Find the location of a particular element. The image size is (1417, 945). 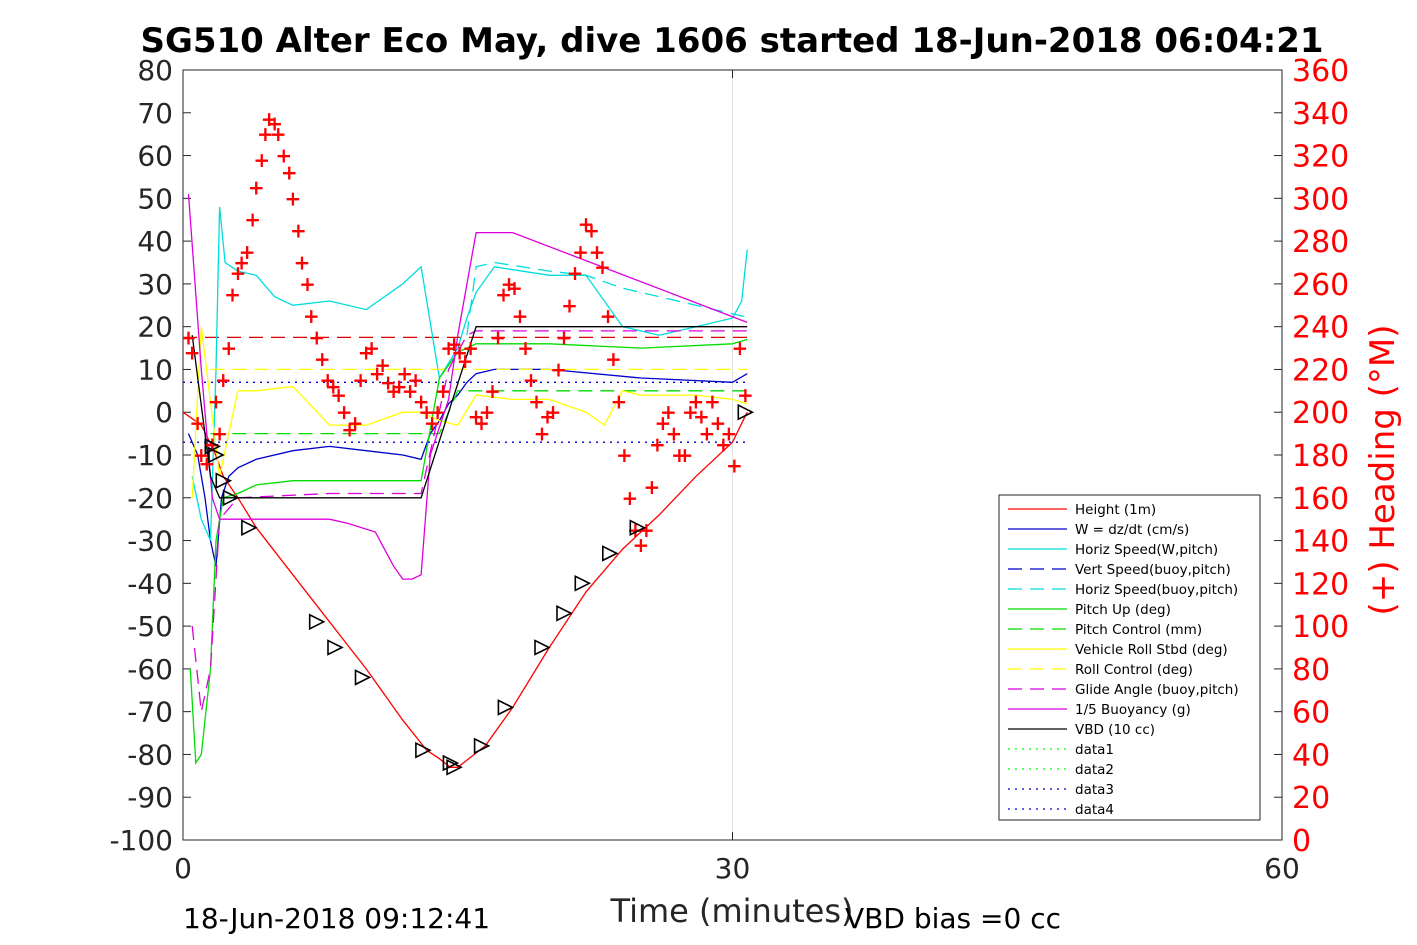

right-tick-label: 40 is located at coordinates (1311, 755).